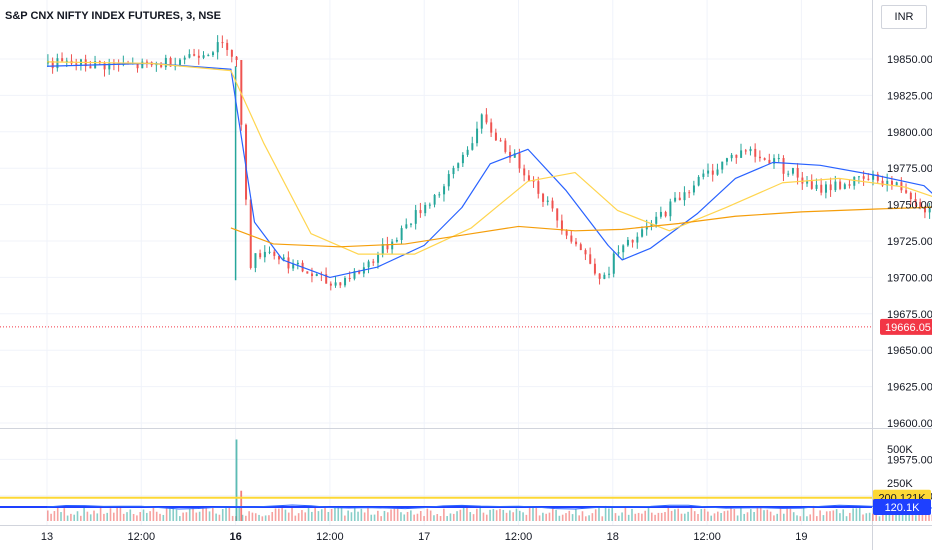  Describe the element at coordinates (900, 484) in the screenshot. I see `volume-tick-label: 250K` at that location.